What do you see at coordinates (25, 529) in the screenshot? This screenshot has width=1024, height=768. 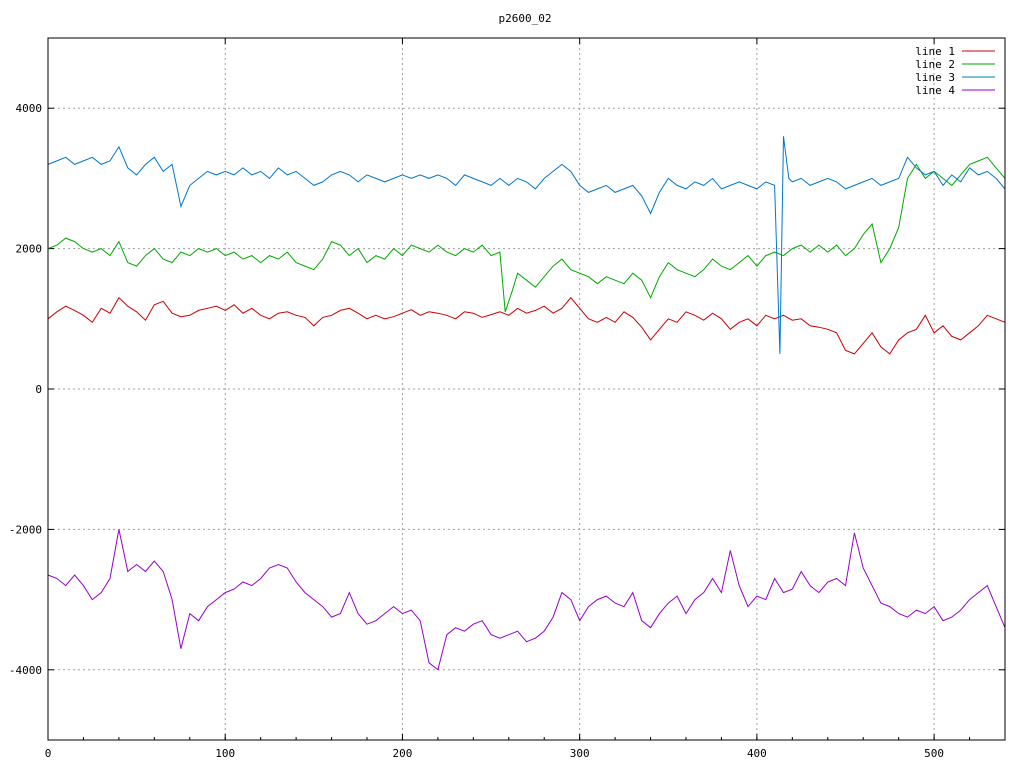 I see `y-tick-label: -2000` at bounding box center [25, 529].